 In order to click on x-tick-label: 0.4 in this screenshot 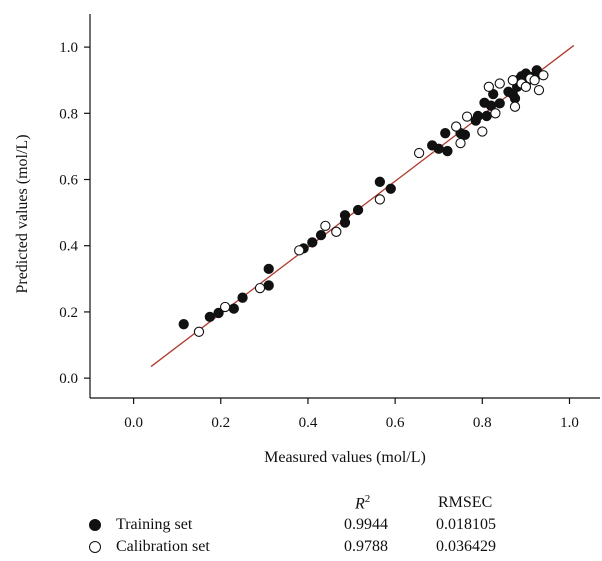, I will do `click(308, 423)`.